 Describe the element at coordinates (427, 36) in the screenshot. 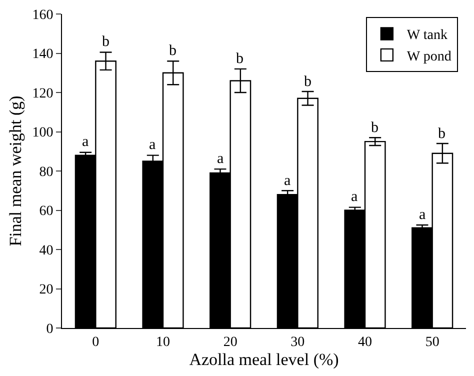

I see `legend-label: W tank` at that location.